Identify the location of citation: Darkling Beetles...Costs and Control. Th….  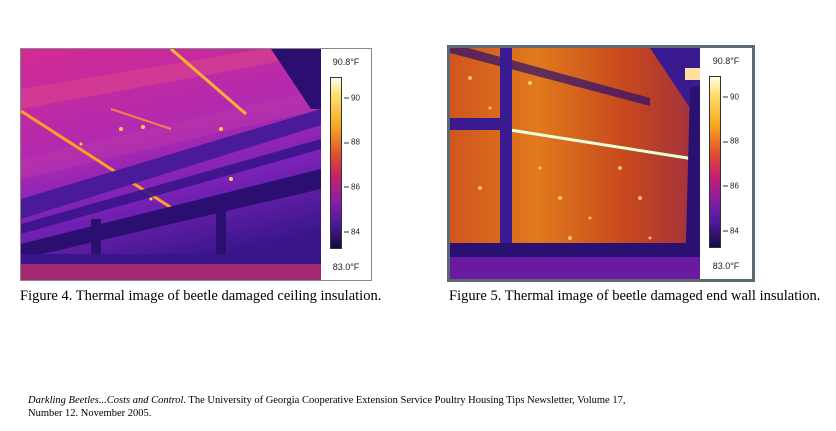
(328, 407).